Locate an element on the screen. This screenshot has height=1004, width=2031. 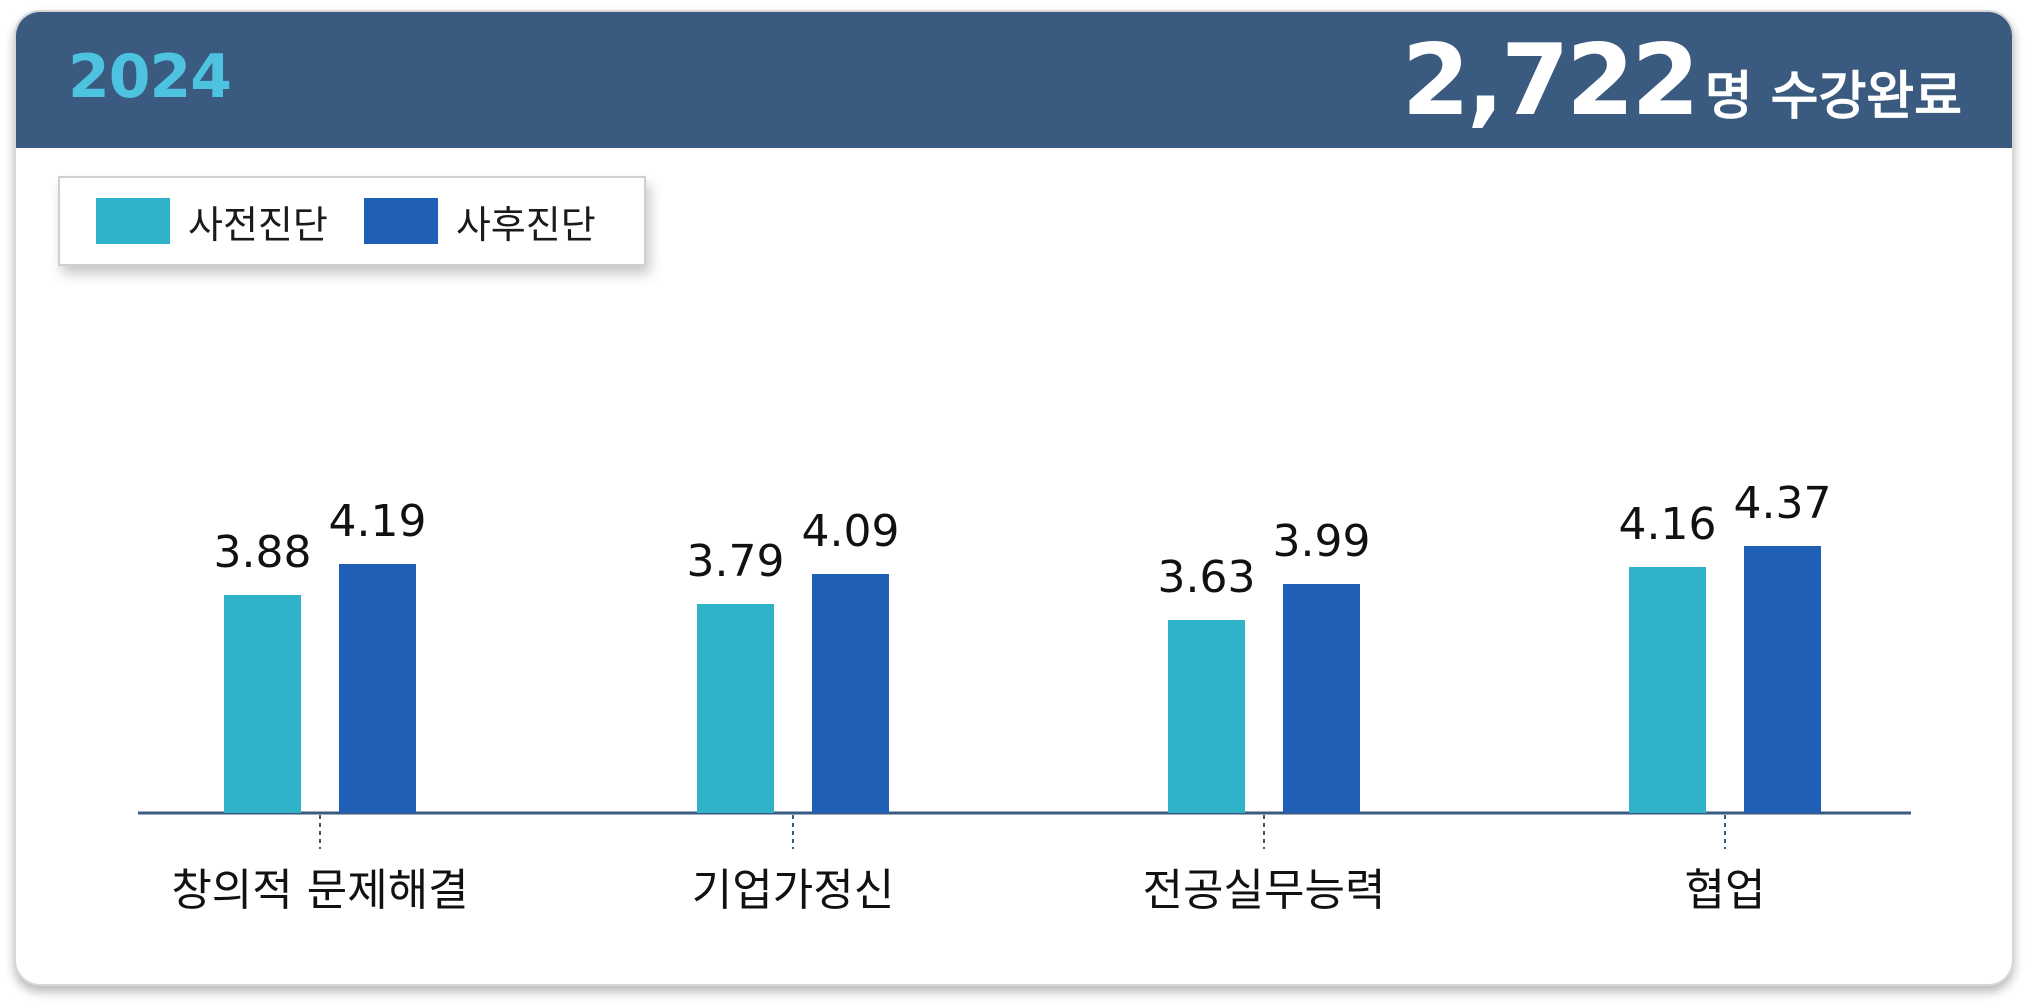
completion-headline: 2,722 명 수강완료 is located at coordinates (1682, 81).